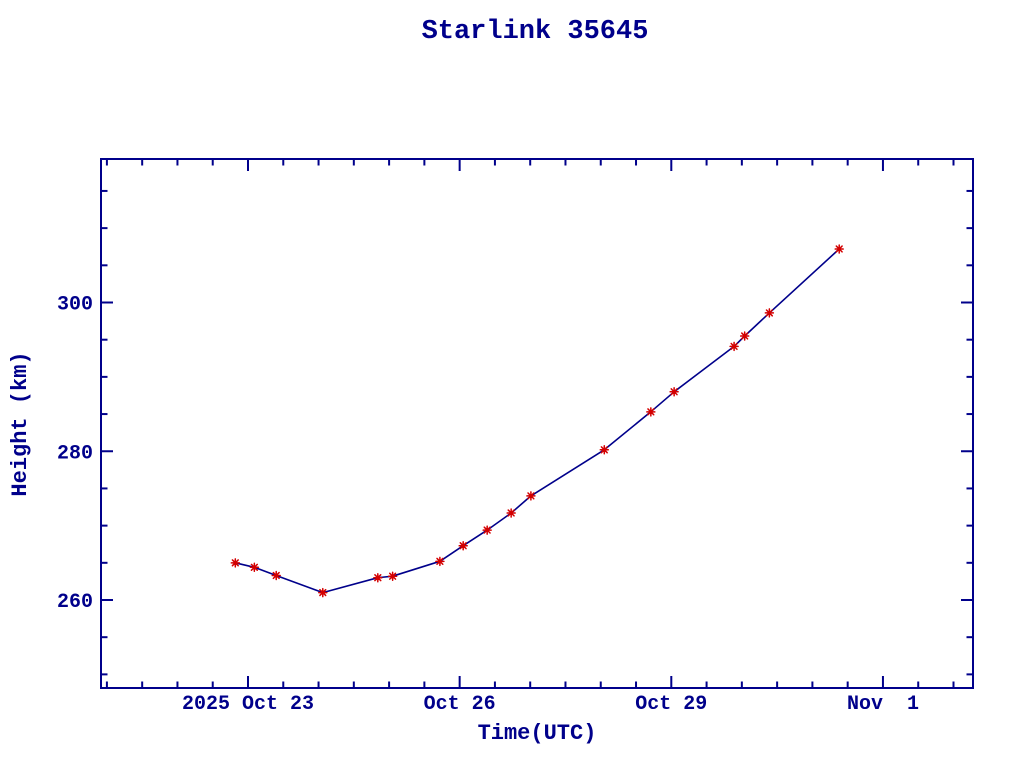  What do you see at coordinates (537, 733) in the screenshot?
I see `x-axis-title: Time(UTC)` at bounding box center [537, 733].